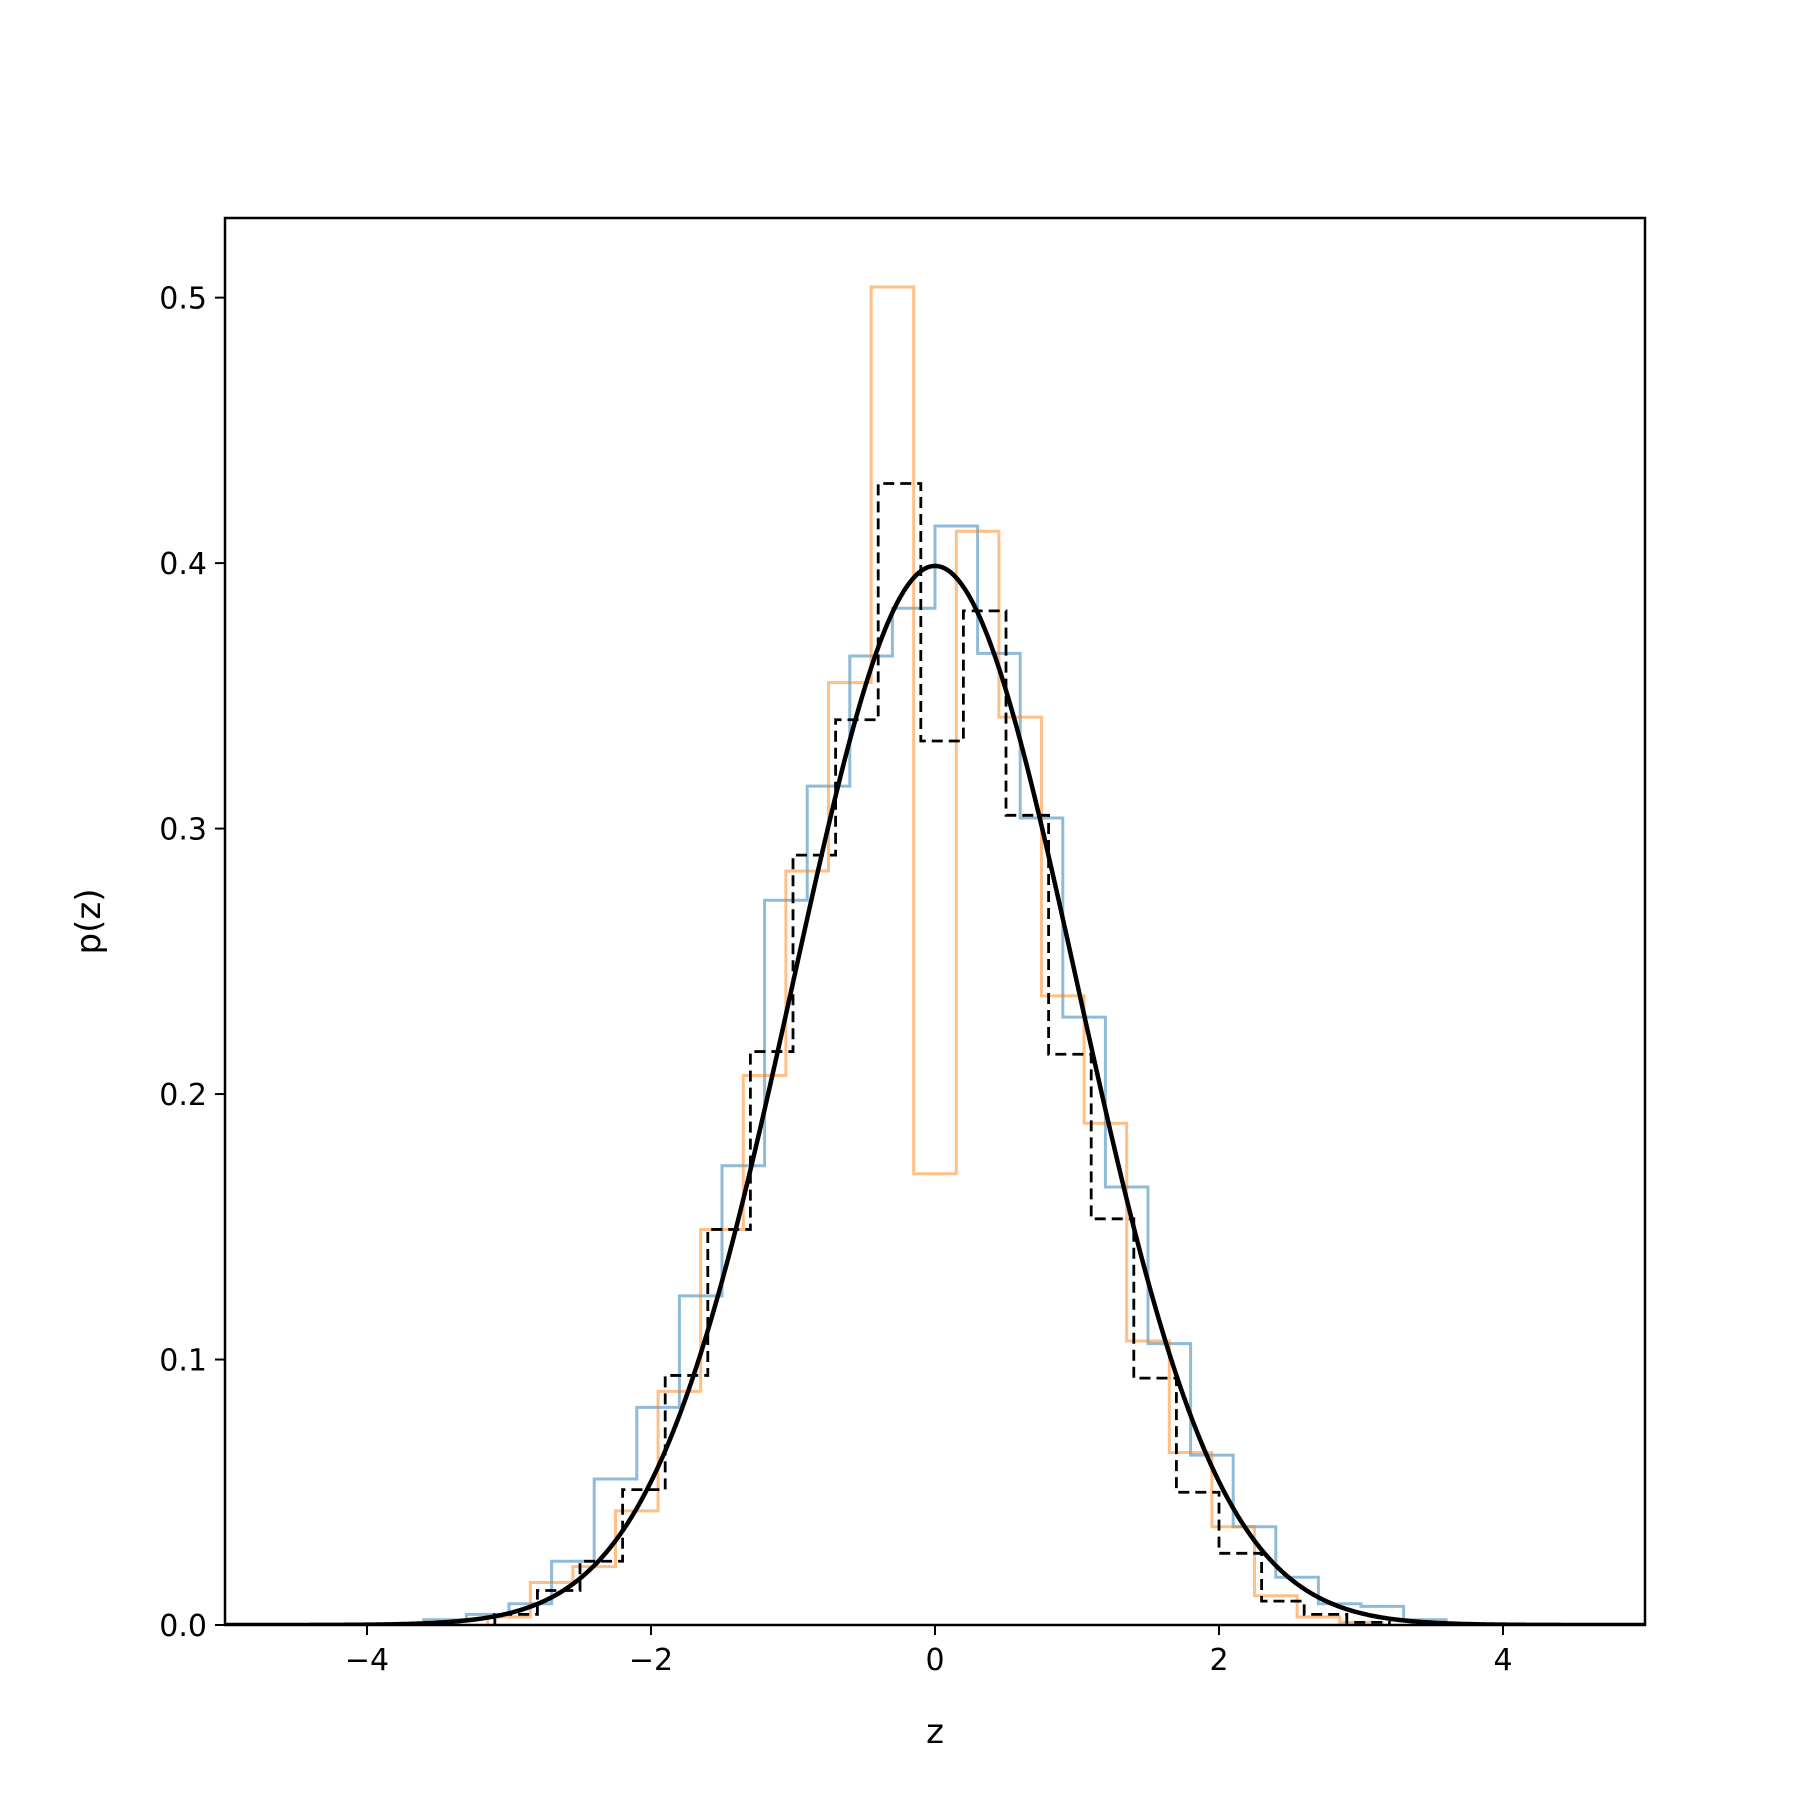  Describe the element at coordinates (934, 1660) in the screenshot. I see `x-tick-label: 0` at that location.